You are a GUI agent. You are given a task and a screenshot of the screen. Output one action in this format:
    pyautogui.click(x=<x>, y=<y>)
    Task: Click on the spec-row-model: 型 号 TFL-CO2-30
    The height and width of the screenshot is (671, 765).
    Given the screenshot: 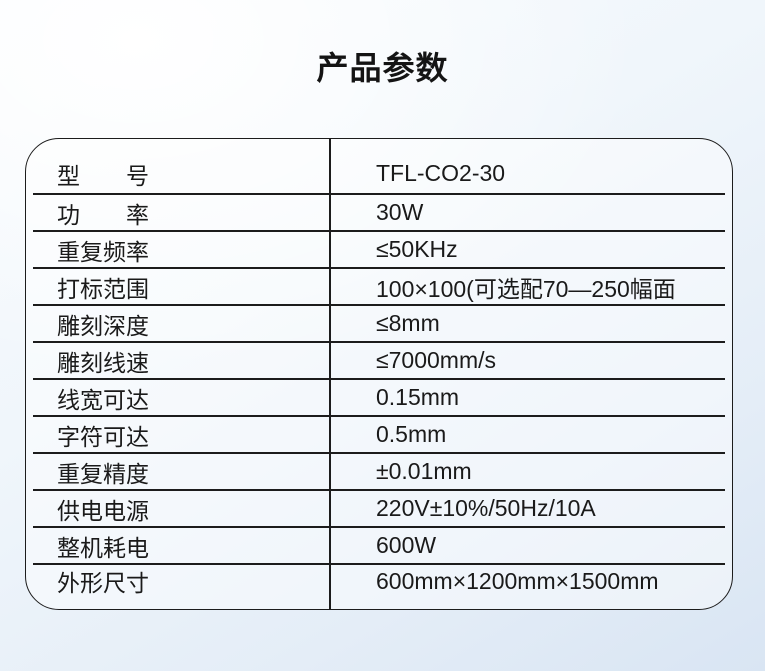 What is the action you would take?
    pyautogui.click(x=379, y=167)
    